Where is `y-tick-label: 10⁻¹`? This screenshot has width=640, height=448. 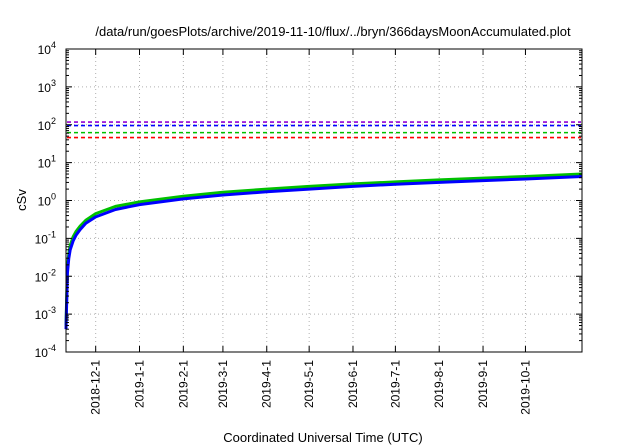 y-tick-label: 10⁻¹ is located at coordinates (45, 237).